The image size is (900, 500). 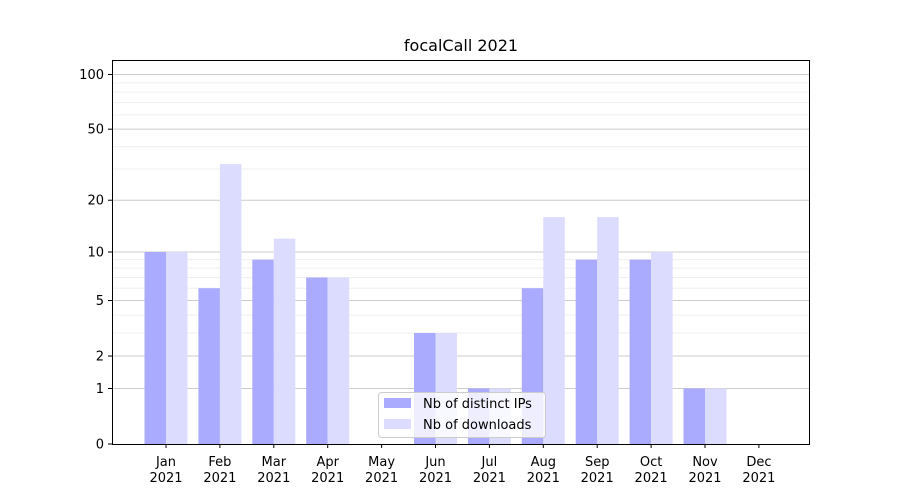 I want to click on y-tick-label: 100, so click(x=91, y=75).